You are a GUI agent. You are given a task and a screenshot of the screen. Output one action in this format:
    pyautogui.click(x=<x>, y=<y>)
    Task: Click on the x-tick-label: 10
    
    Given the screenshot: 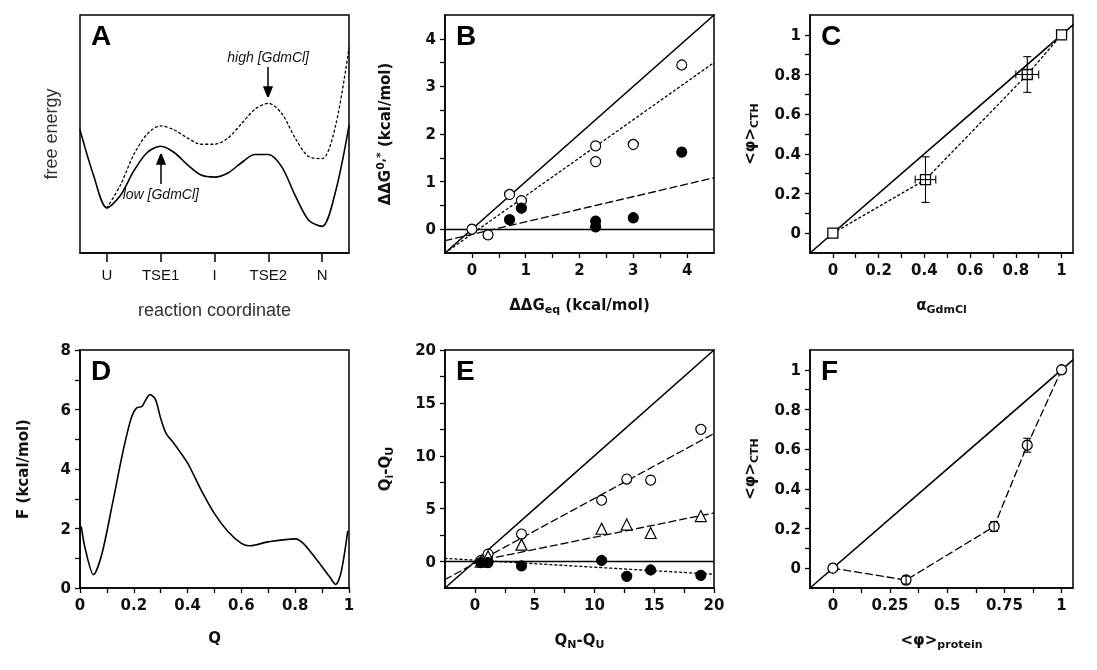 What is the action you would take?
    pyautogui.click(x=594, y=604)
    